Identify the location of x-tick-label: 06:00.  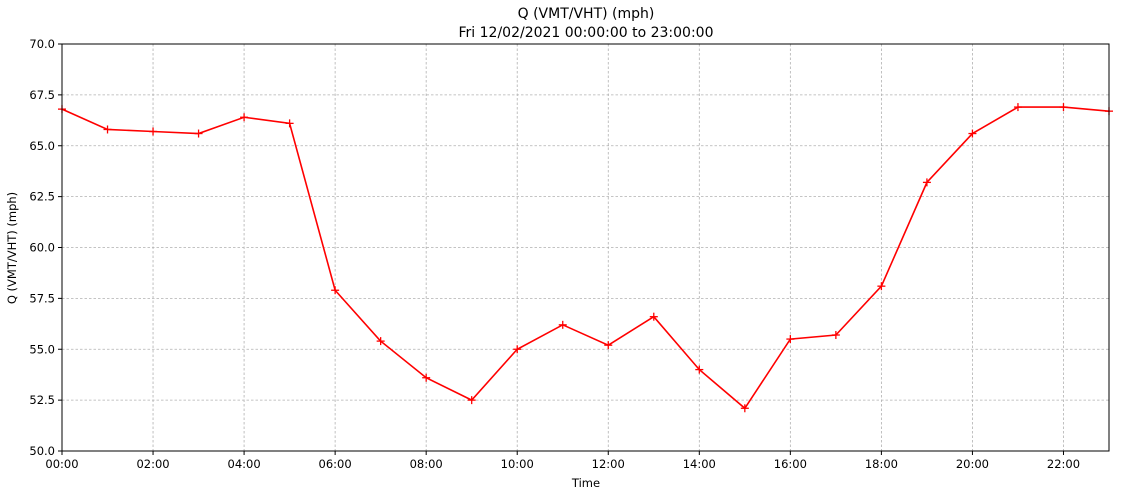
(335, 464).